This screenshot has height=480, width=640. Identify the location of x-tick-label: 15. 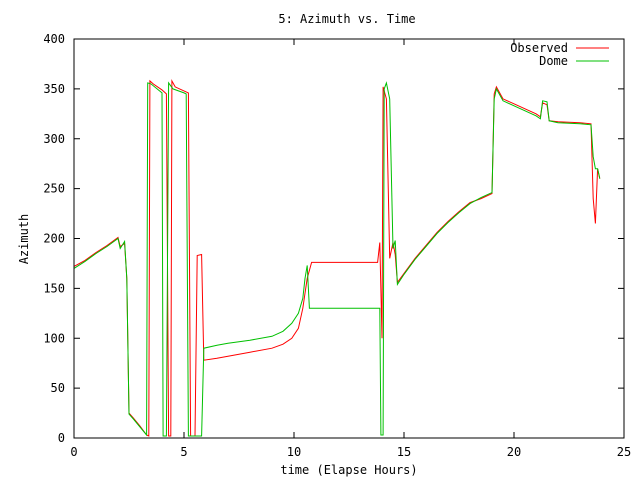
(404, 452).